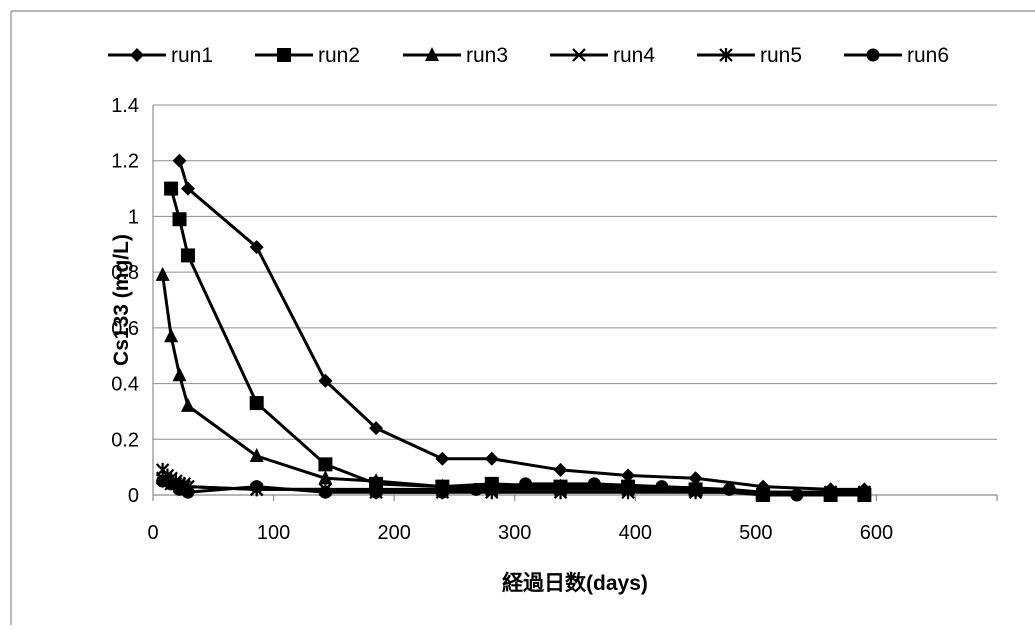 This screenshot has width=1035, height=630. What do you see at coordinates (133, 496) in the screenshot?
I see `y-tick-label: 0` at bounding box center [133, 496].